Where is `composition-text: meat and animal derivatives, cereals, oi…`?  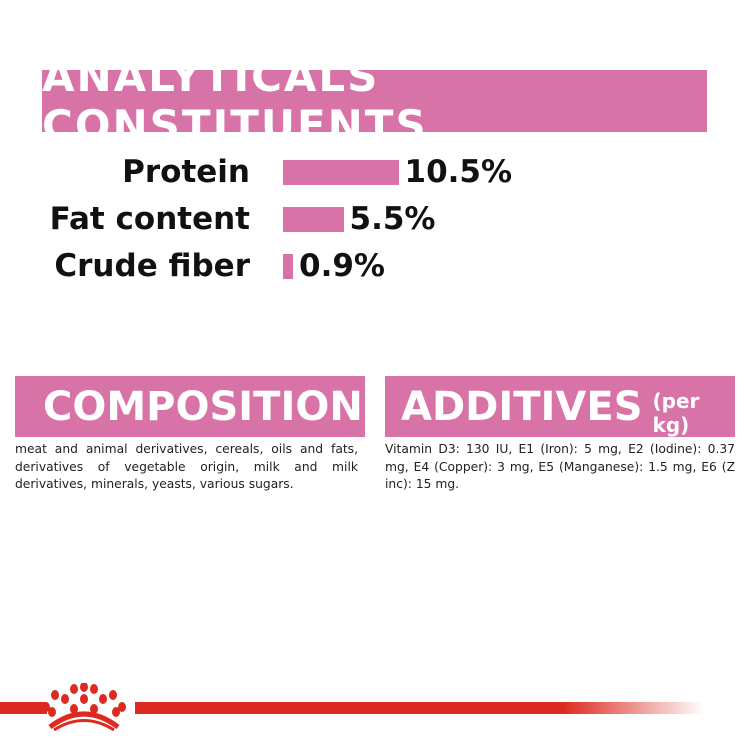 composition-text: meat and animal derivatives, cereals, oi… is located at coordinates (186, 466).